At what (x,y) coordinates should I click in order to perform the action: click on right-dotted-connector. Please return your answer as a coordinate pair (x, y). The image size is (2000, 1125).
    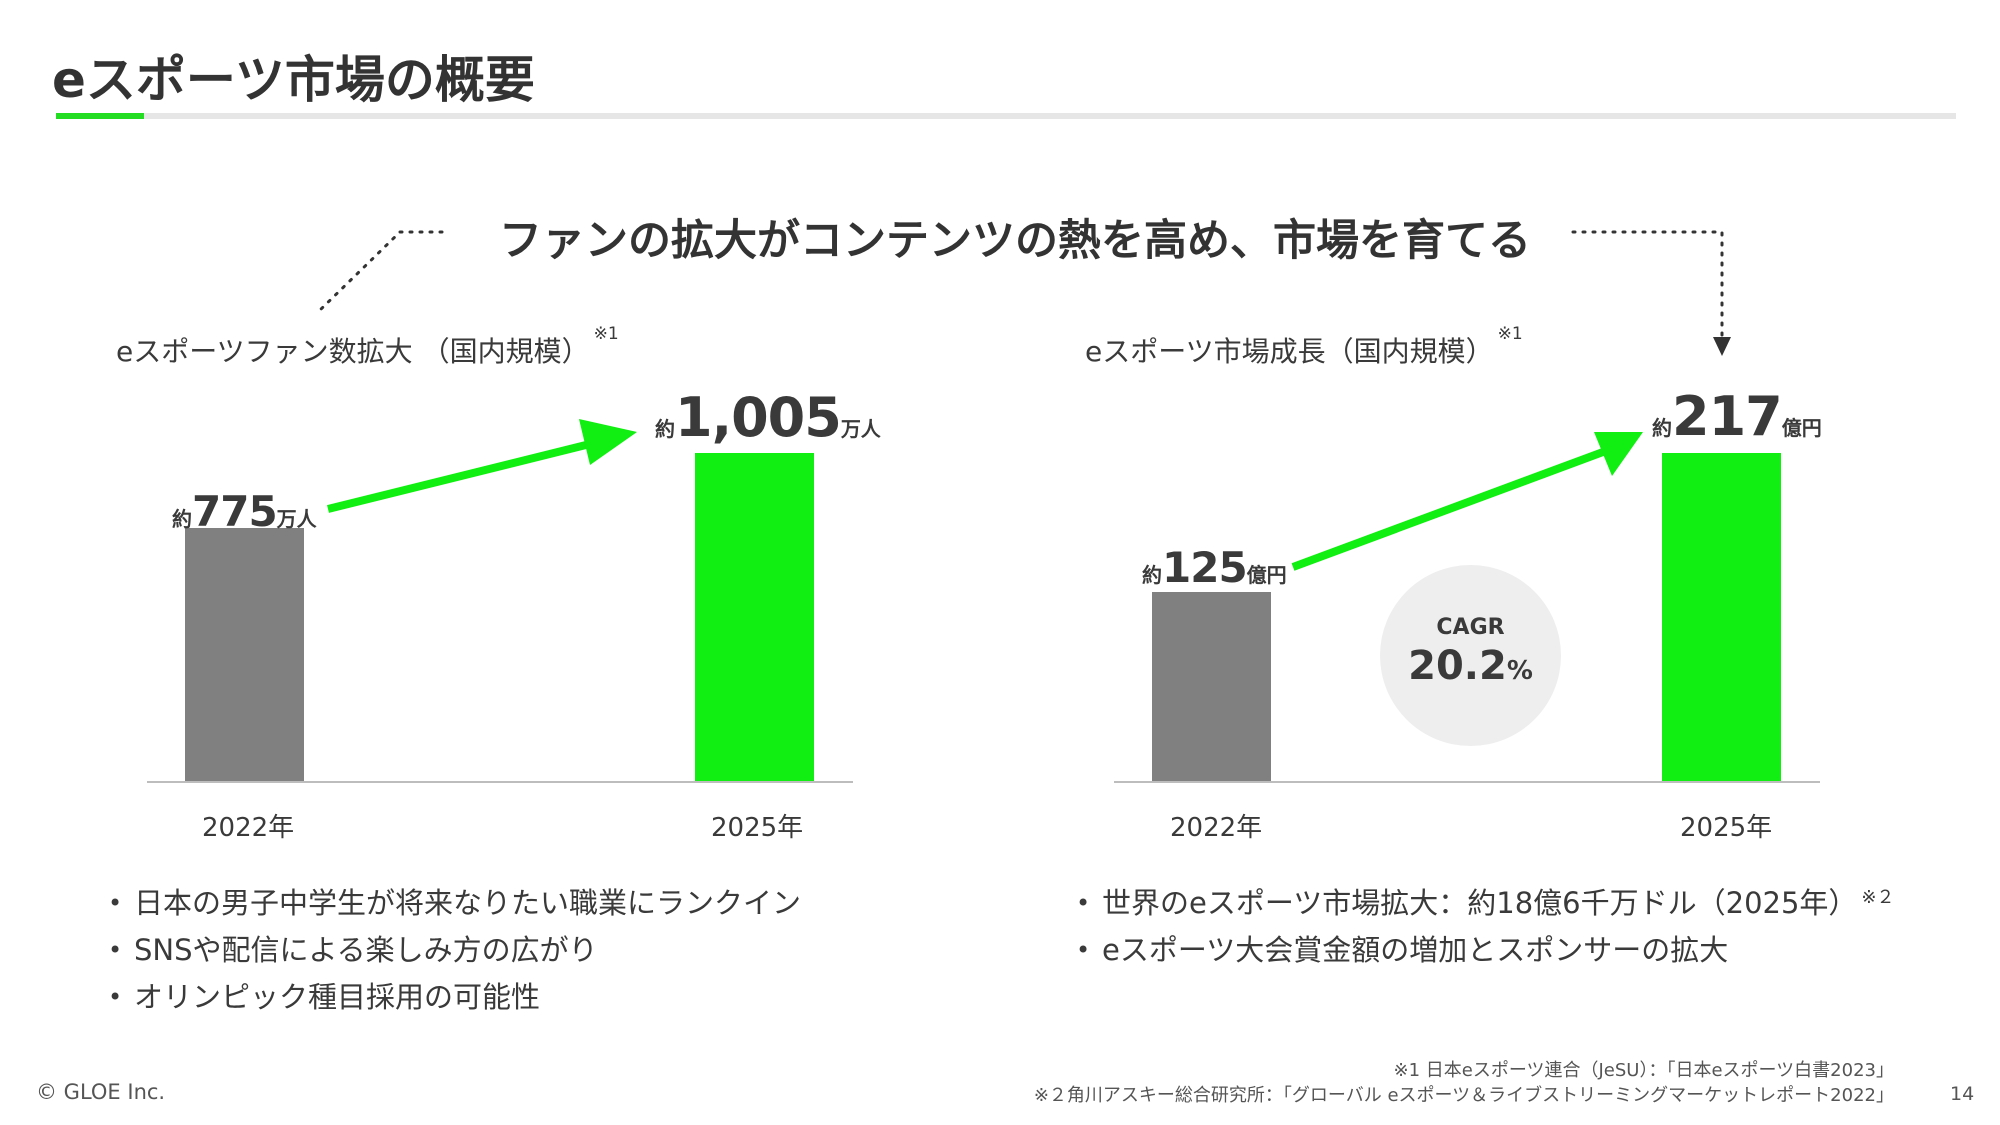
    Looking at the image, I should click on (1651, 293).